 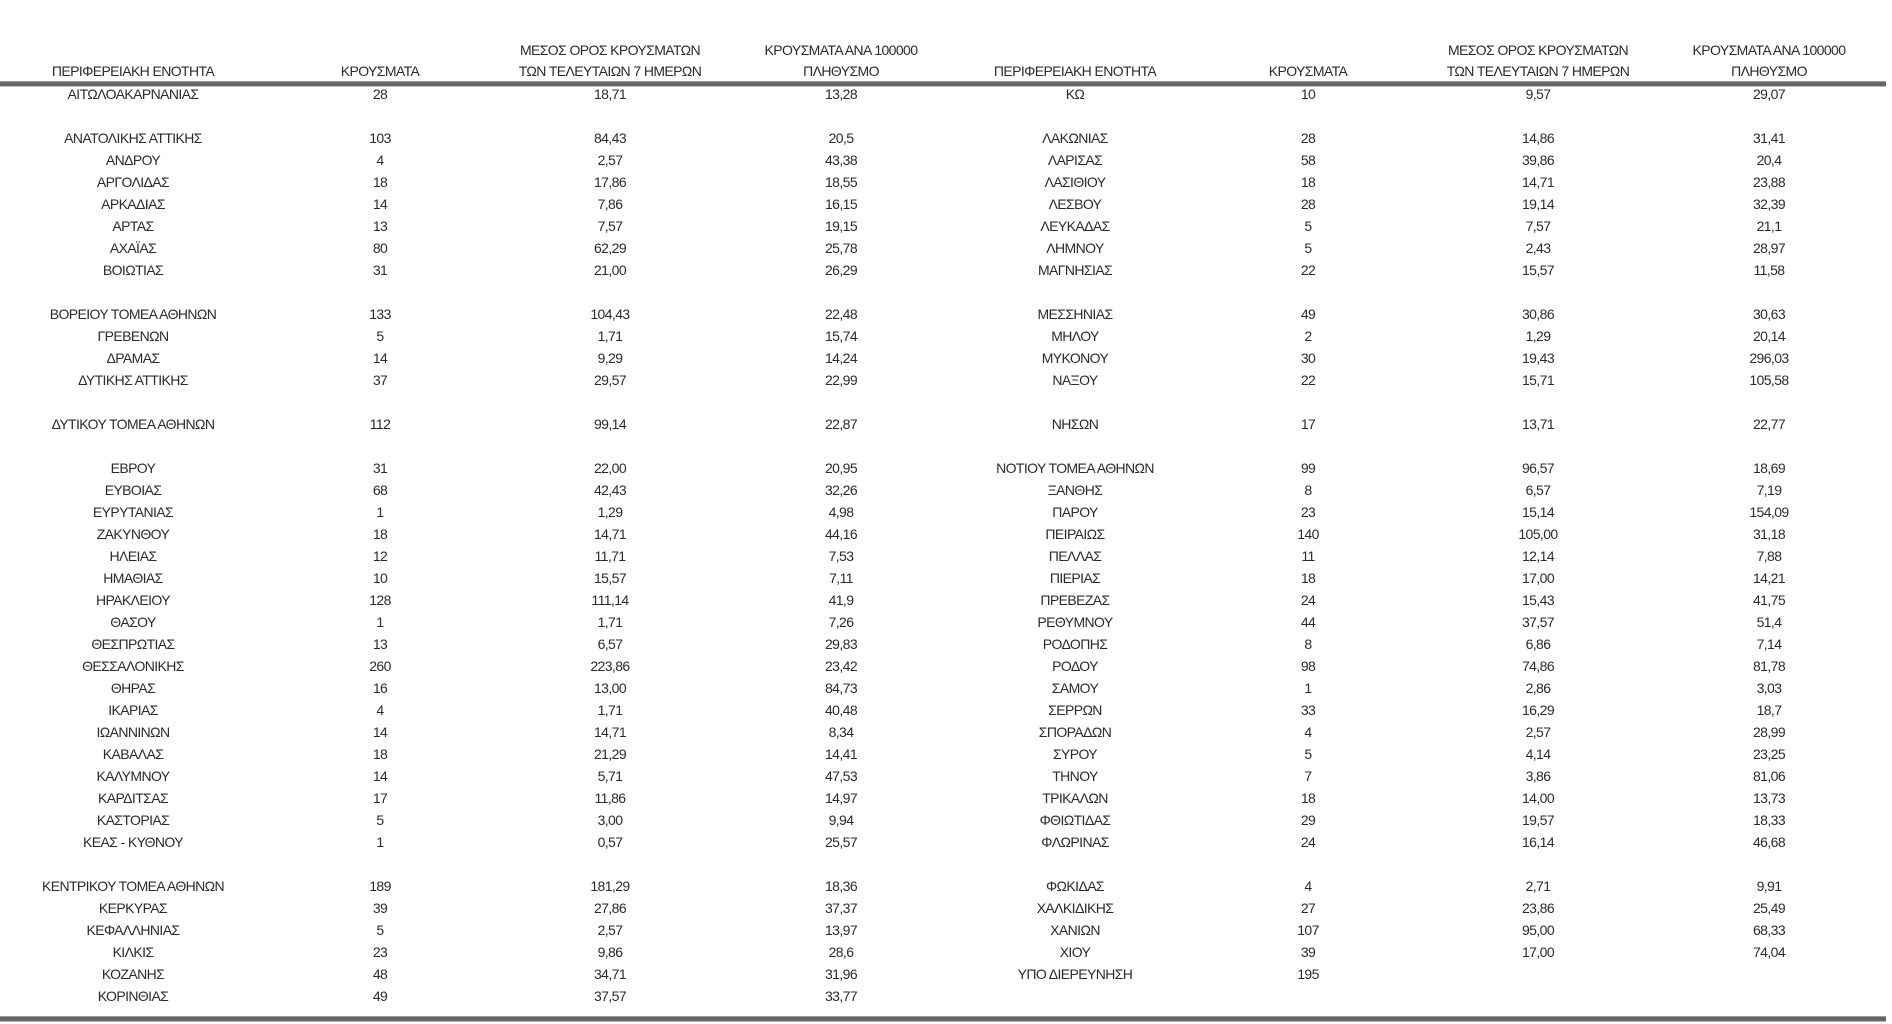 What do you see at coordinates (1075, 666) in the screenshot?
I see `region-name: ΡΟΔΟΥ` at bounding box center [1075, 666].